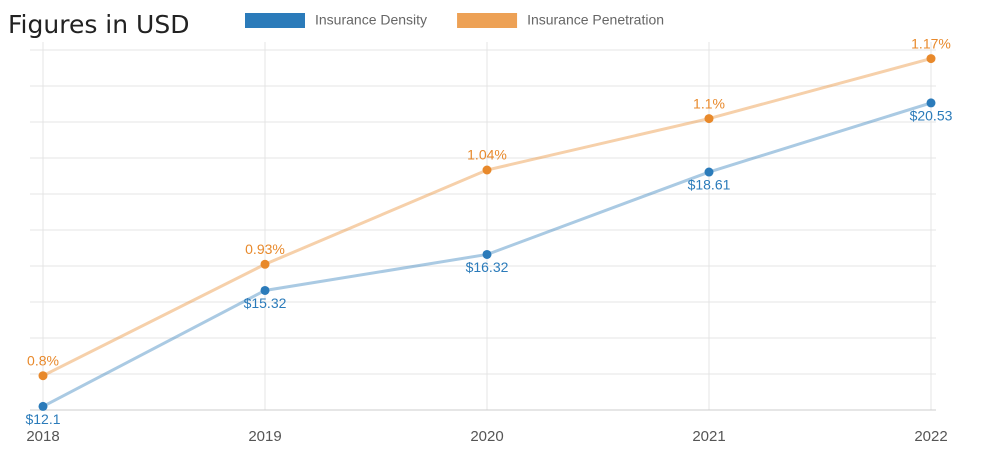 The height and width of the screenshot is (451, 983). I want to click on legend-label: Insurance Density, so click(371, 20).